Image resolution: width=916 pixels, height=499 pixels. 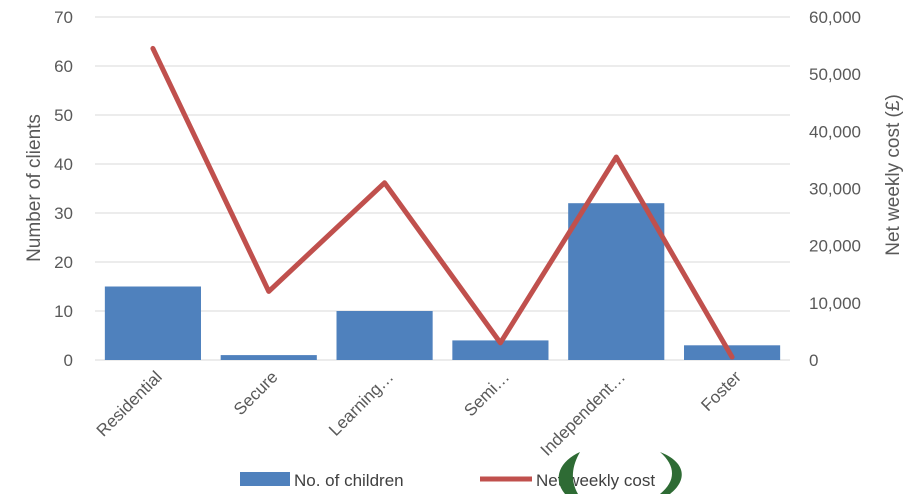 I want to click on y2-tick-label: 10,000, so click(x=835, y=303).